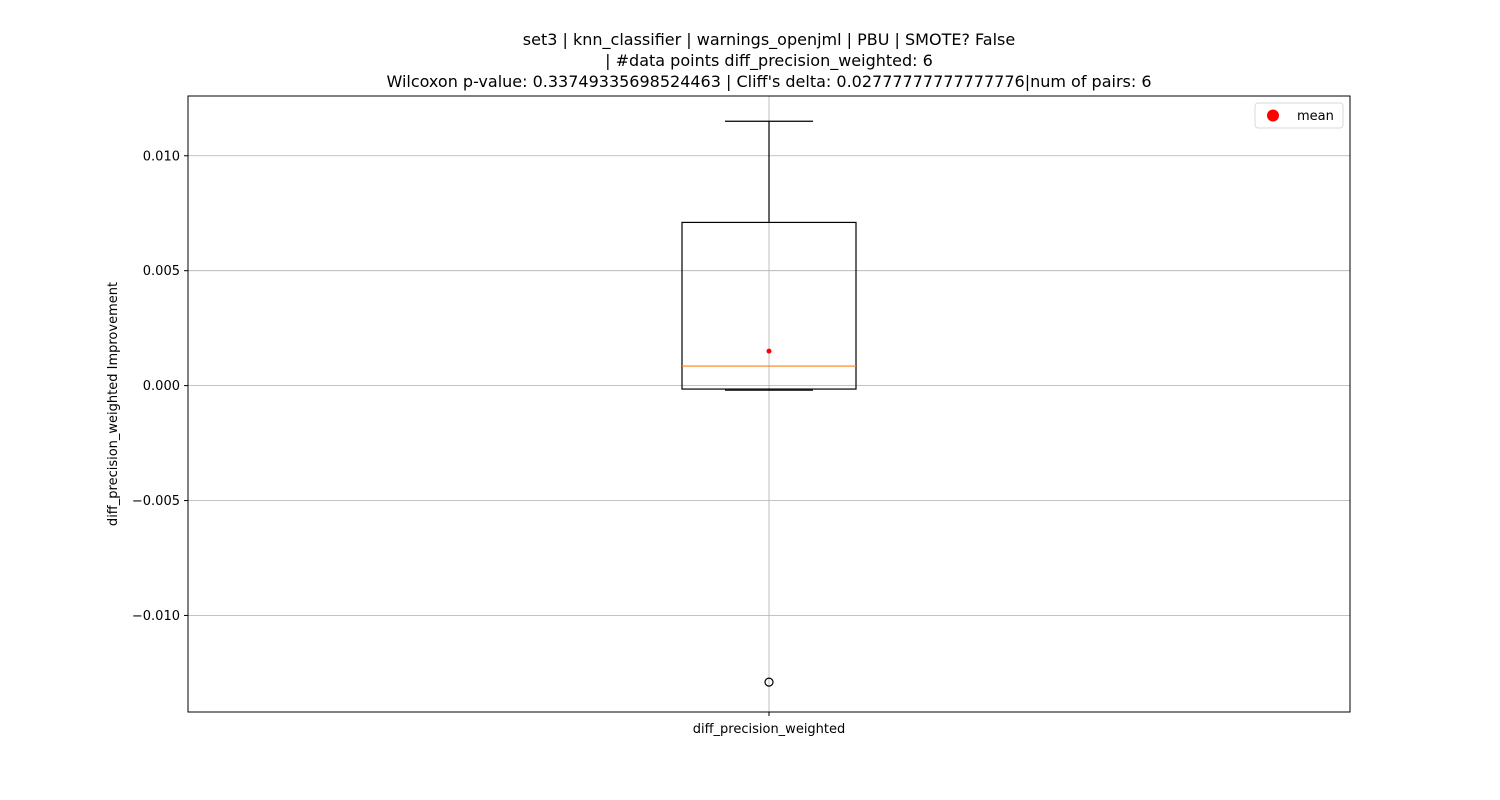 The height and width of the screenshot is (800, 1500). Describe the element at coordinates (1315, 116) in the screenshot. I see `legend-mean-label: mean` at that location.